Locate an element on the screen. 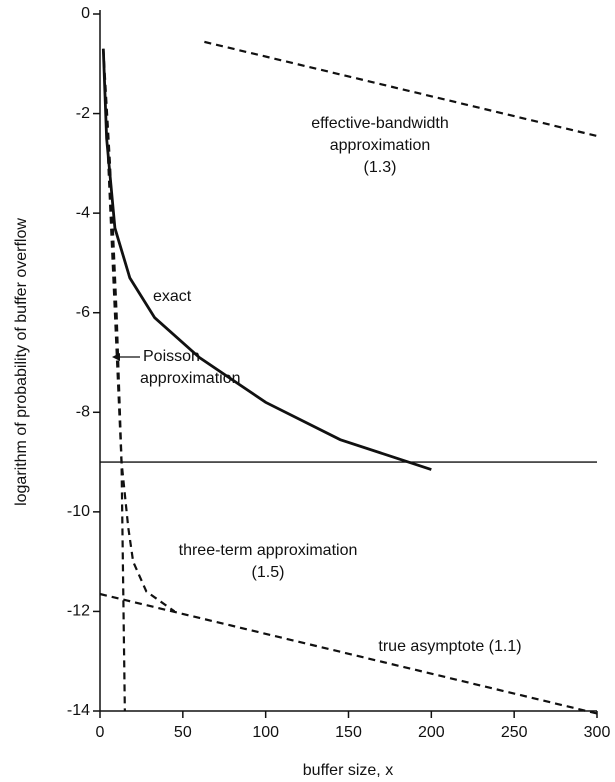 This screenshot has height=782, width=615. x-tick-label: 0 is located at coordinates (100, 732).